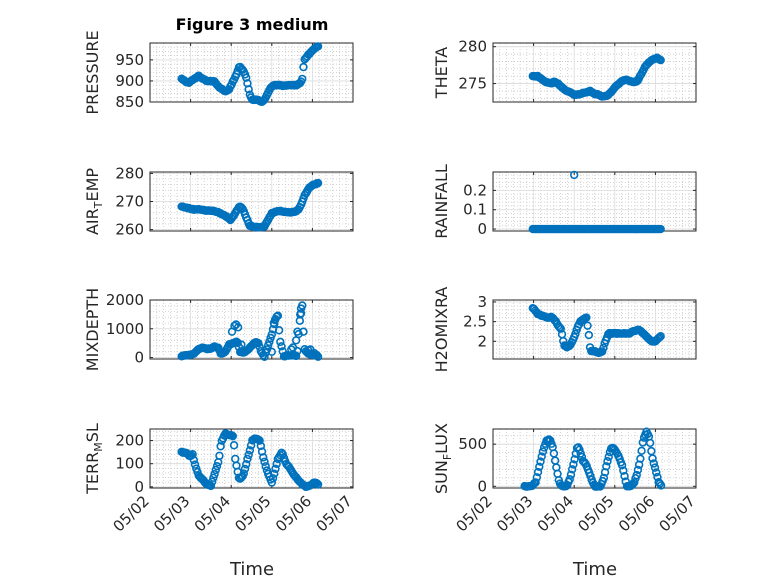 Image resolution: width=778 pixels, height=583 pixels. I want to click on y-tick-label: 900, so click(129, 81).